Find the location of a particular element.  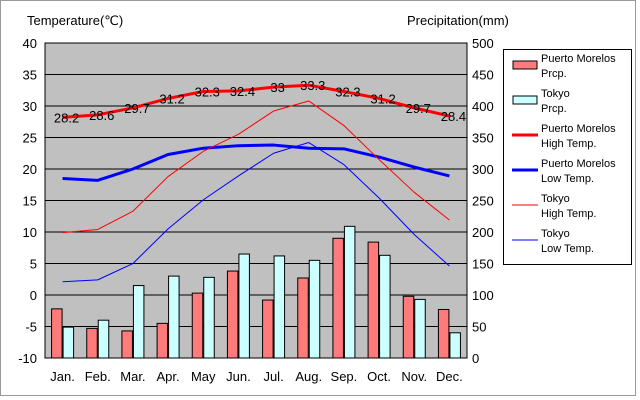

high-temp-data-label: 32.4 is located at coordinates (242, 91).